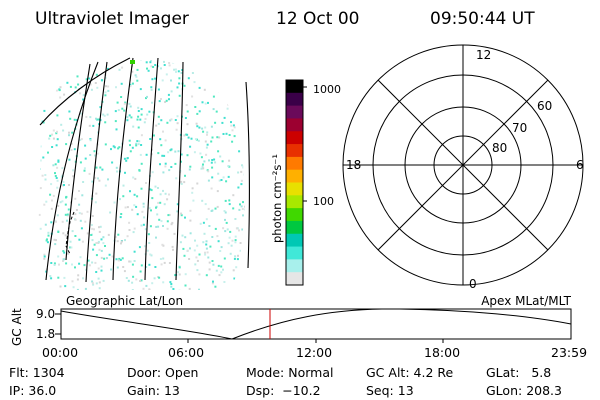 The width and height of the screenshot is (600, 400). Describe the element at coordinates (569, 352) in the screenshot. I see `timeline-xtick-2359: 23:59` at that location.